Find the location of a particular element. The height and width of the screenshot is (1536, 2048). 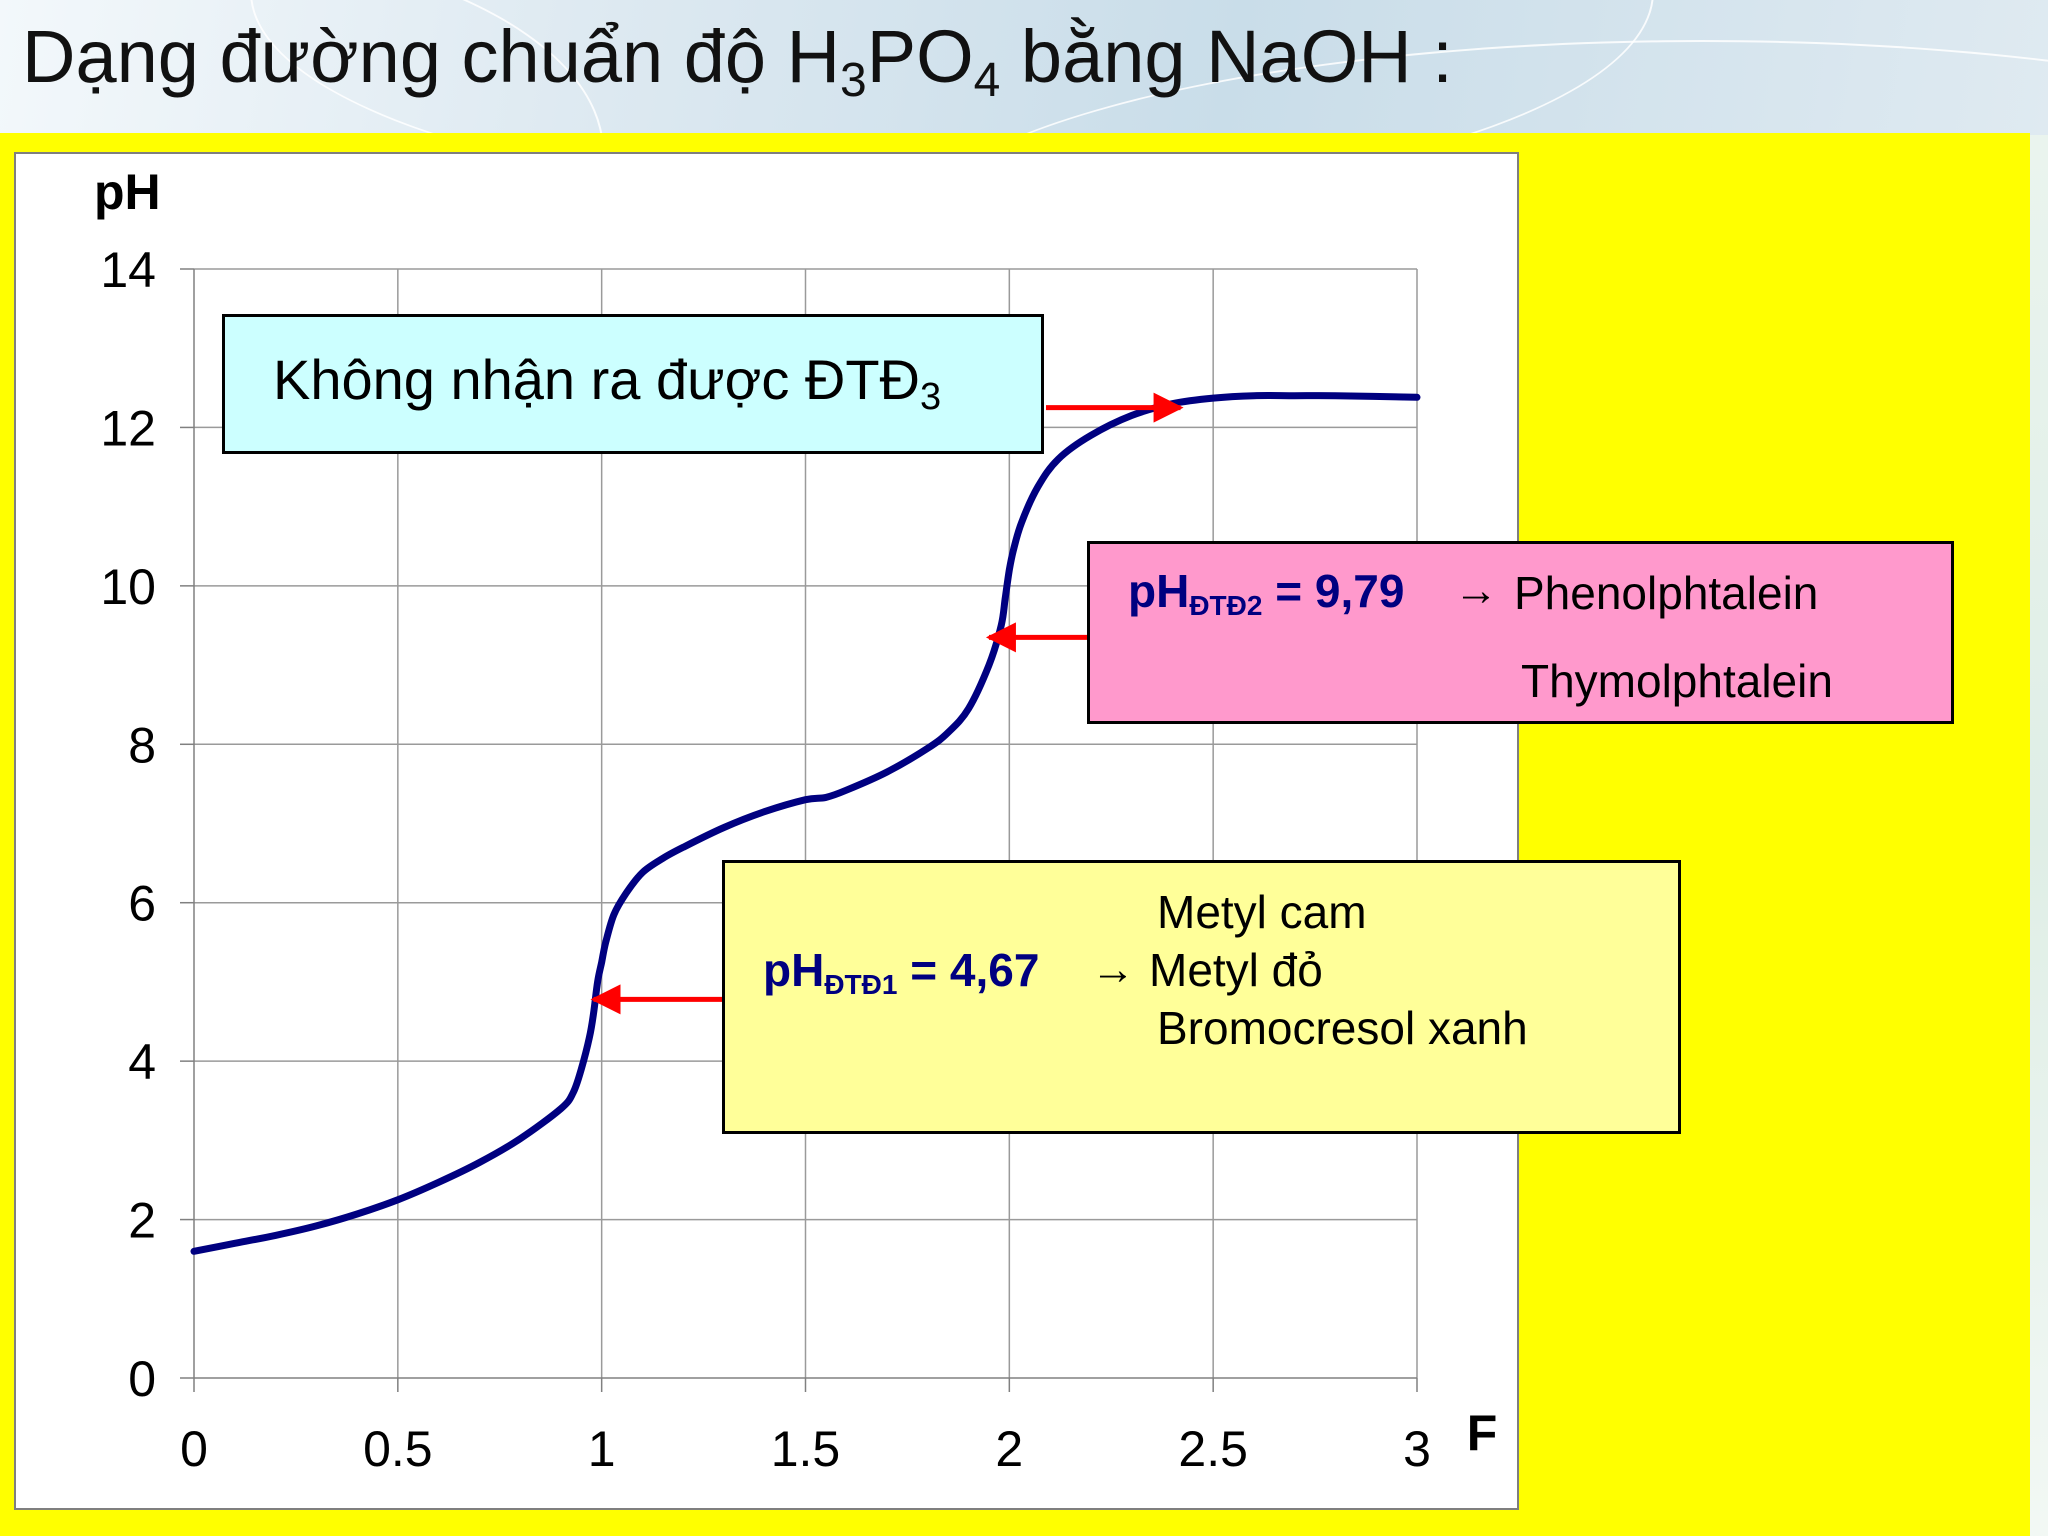

x-tick-label: 0 is located at coordinates (194, 1449).